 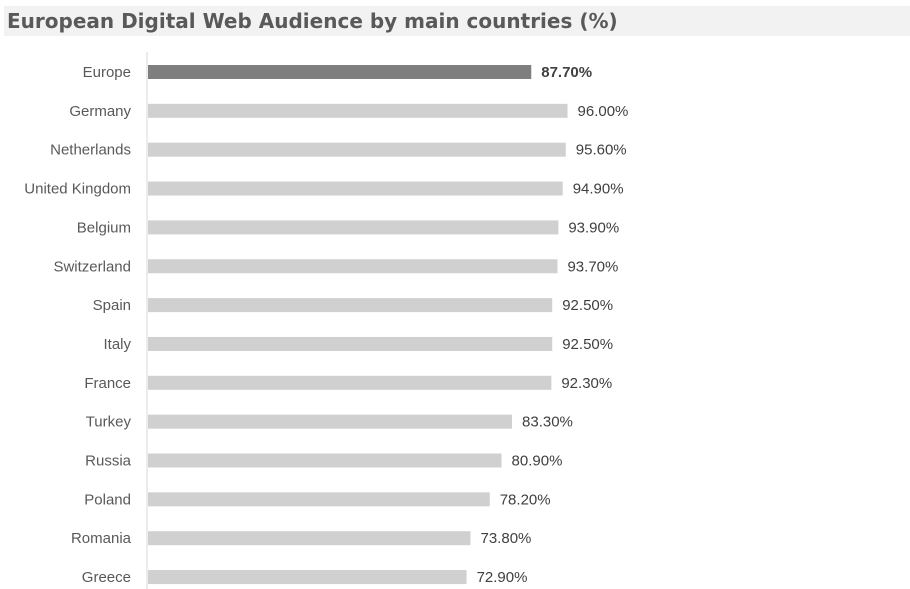 I want to click on bar-belgium, so click(x=353, y=227).